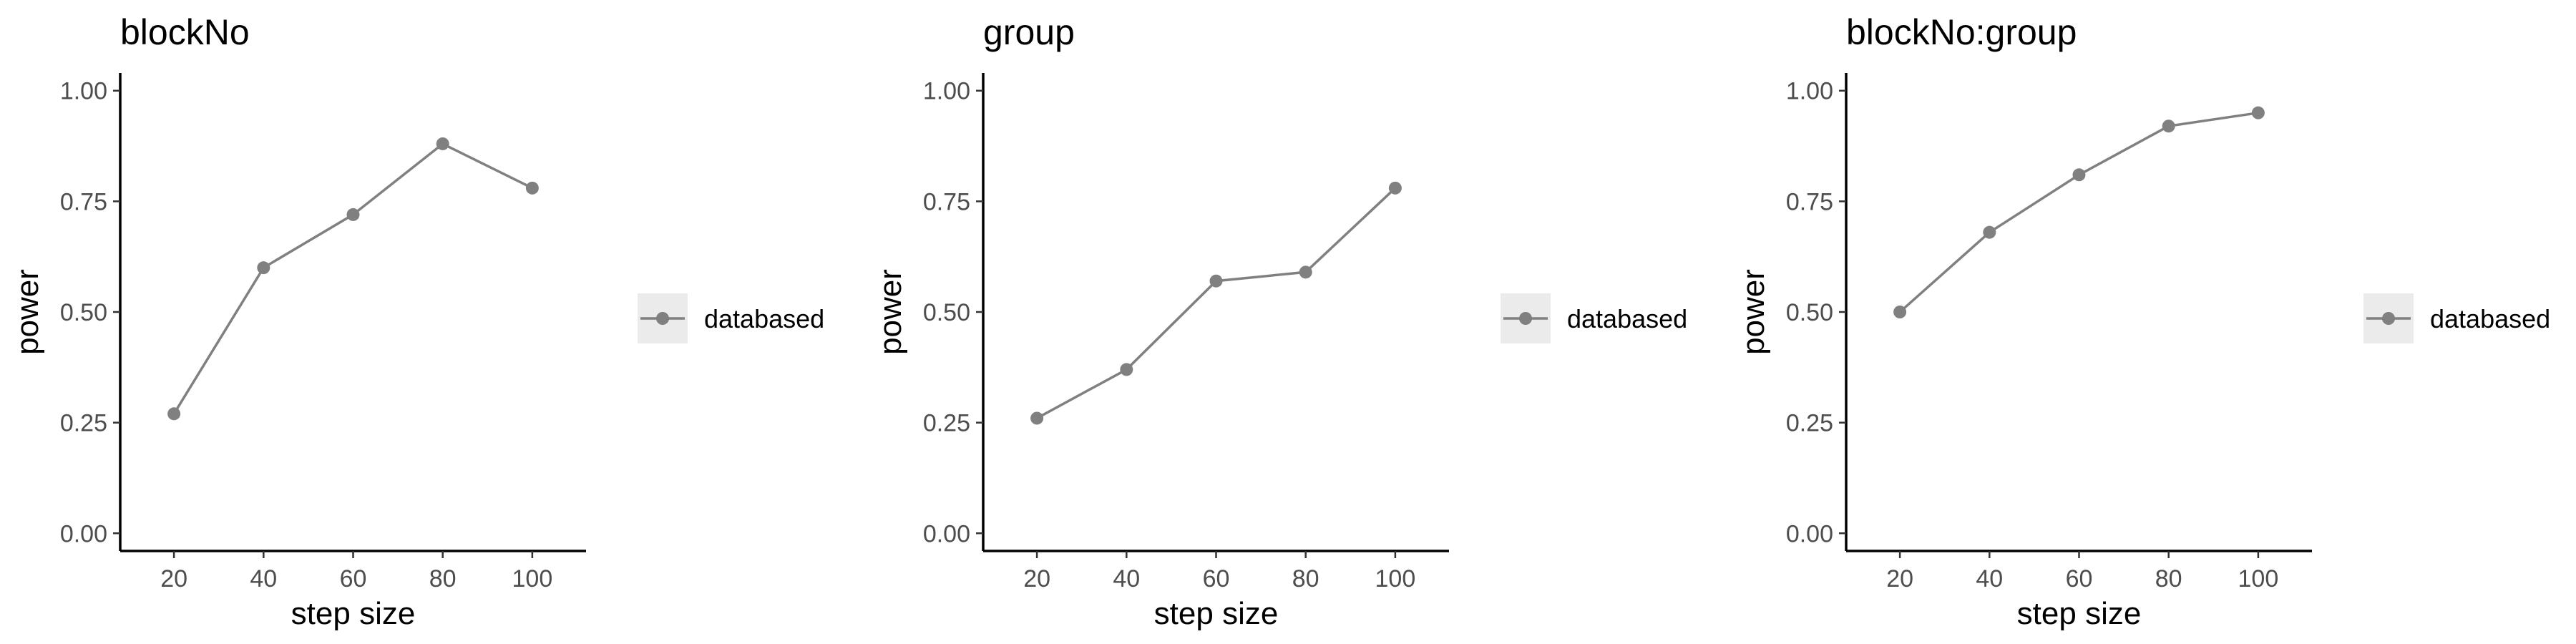 This screenshot has width=2576, height=644. What do you see at coordinates (1029, 32) in the screenshot?
I see `chart-title: group` at bounding box center [1029, 32].